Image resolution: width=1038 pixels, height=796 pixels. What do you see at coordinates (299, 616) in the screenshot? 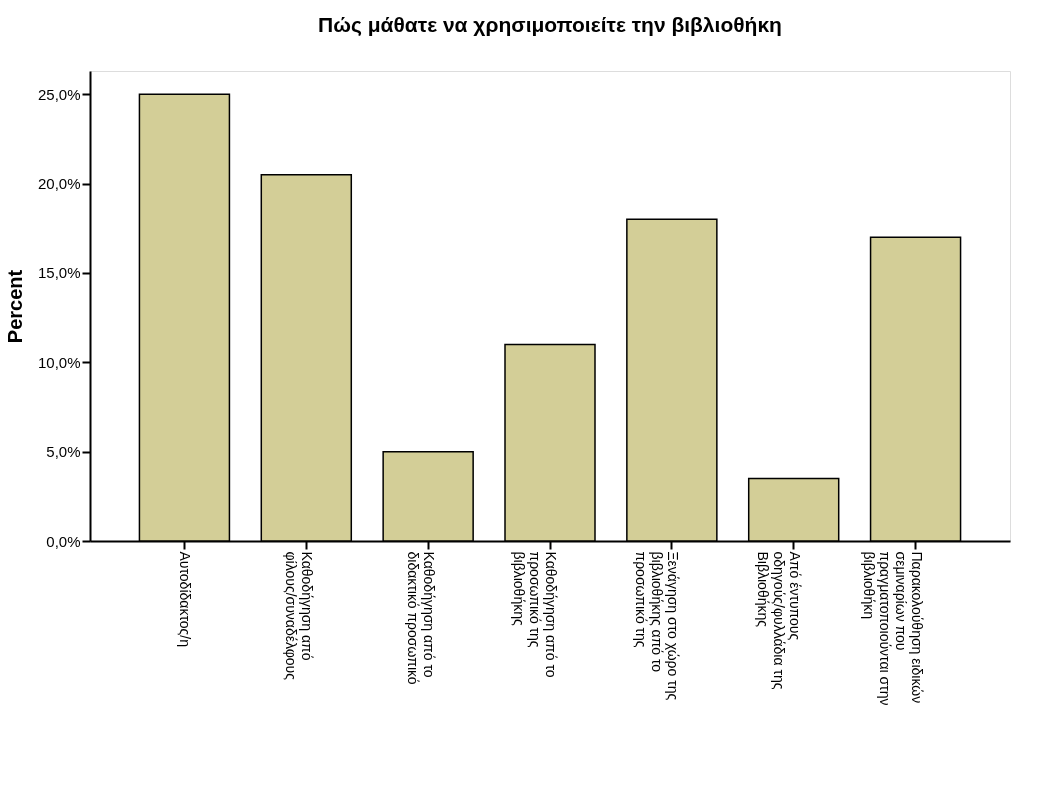
I see `x-tick-label: Καθοδήγηση από φίλους/συναδέλφους` at bounding box center [299, 616].